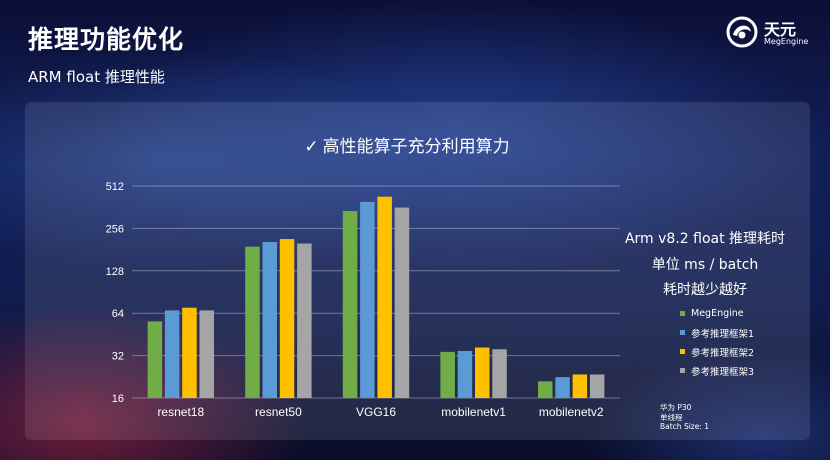  What do you see at coordinates (115, 229) in the screenshot?
I see `y-tick-label: 256` at bounding box center [115, 229].